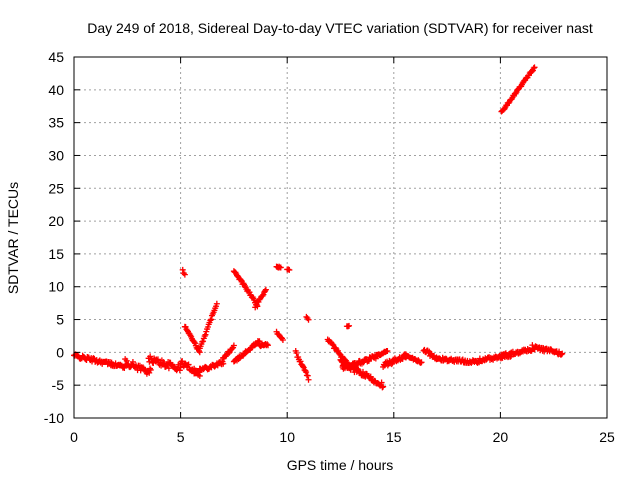 This screenshot has width=640, height=480. What do you see at coordinates (287, 437) in the screenshot?
I see `x-tick-label: 10` at bounding box center [287, 437].